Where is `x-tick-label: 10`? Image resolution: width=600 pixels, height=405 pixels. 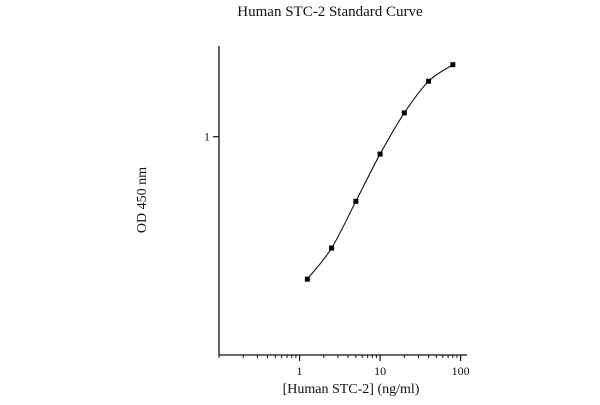 x-tick-label: 10 is located at coordinates (380, 371).